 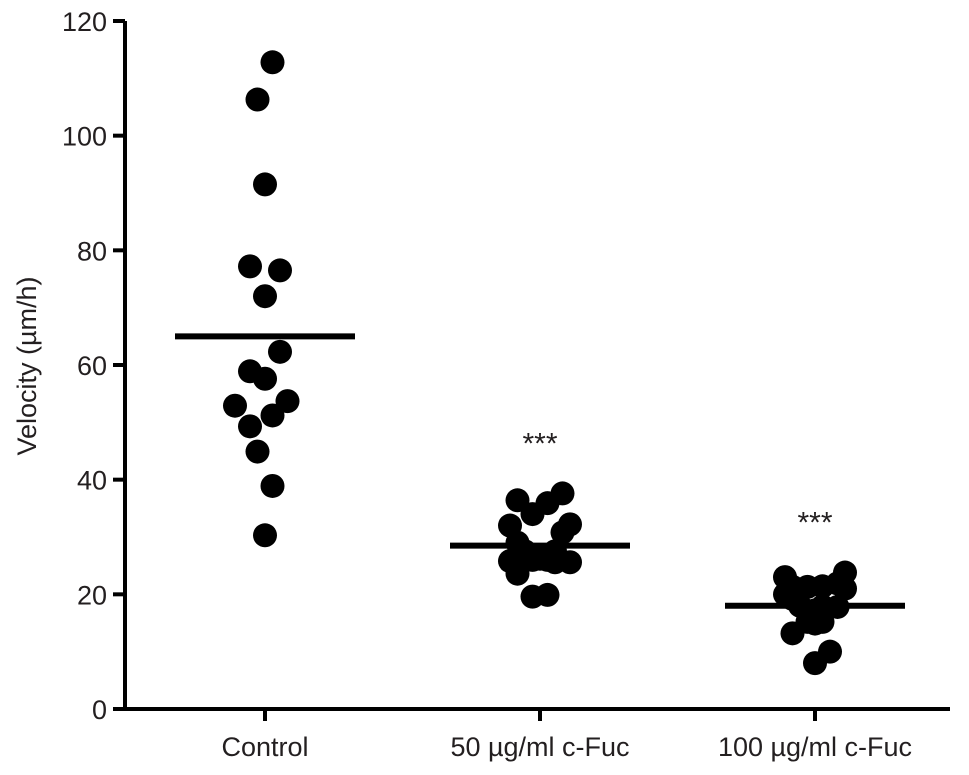 I want to click on y-axis-label: Velocity (µm/h), so click(x=27, y=365).